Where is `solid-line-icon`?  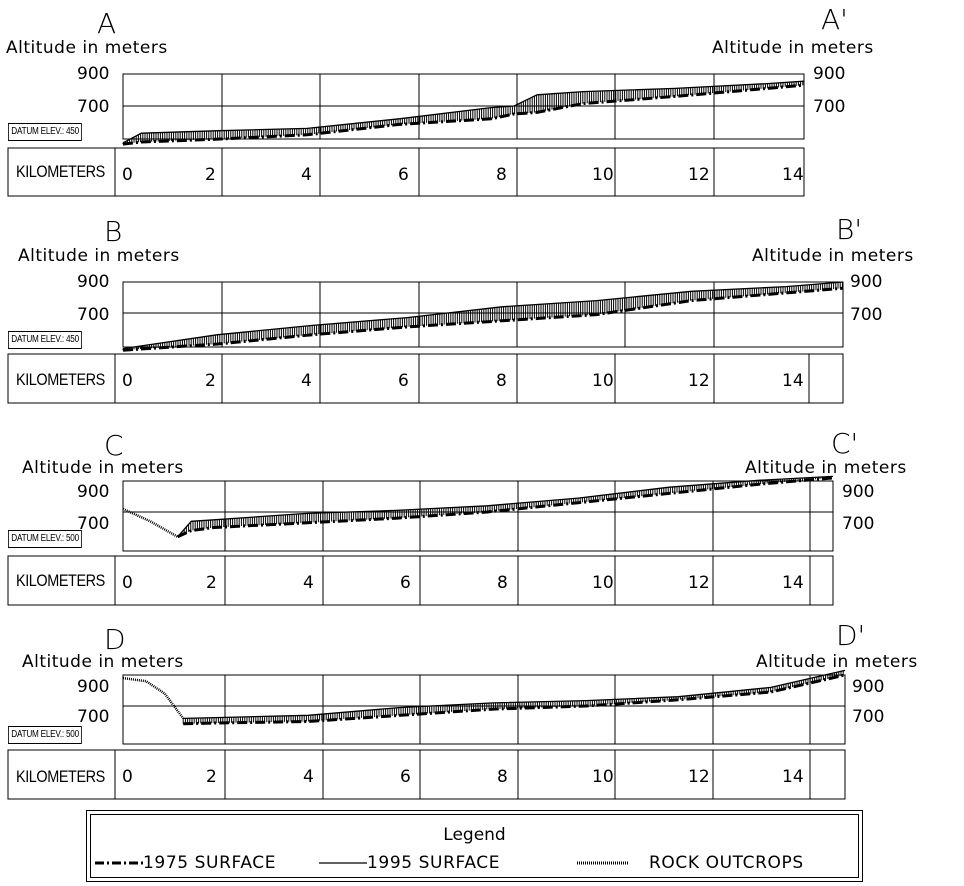
solid-line-icon is located at coordinates (343, 863).